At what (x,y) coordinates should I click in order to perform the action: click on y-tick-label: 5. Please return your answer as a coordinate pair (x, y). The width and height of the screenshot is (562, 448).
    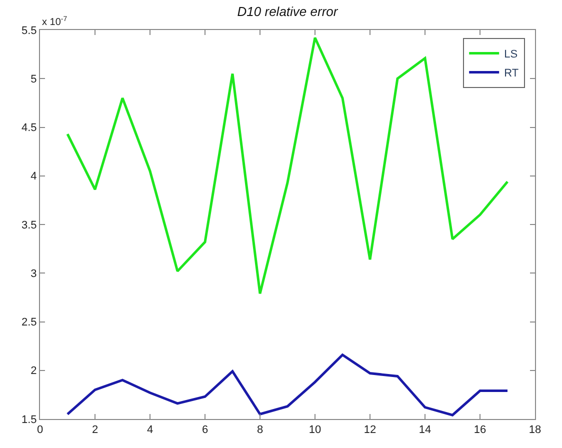
    Looking at the image, I should click on (33, 79).